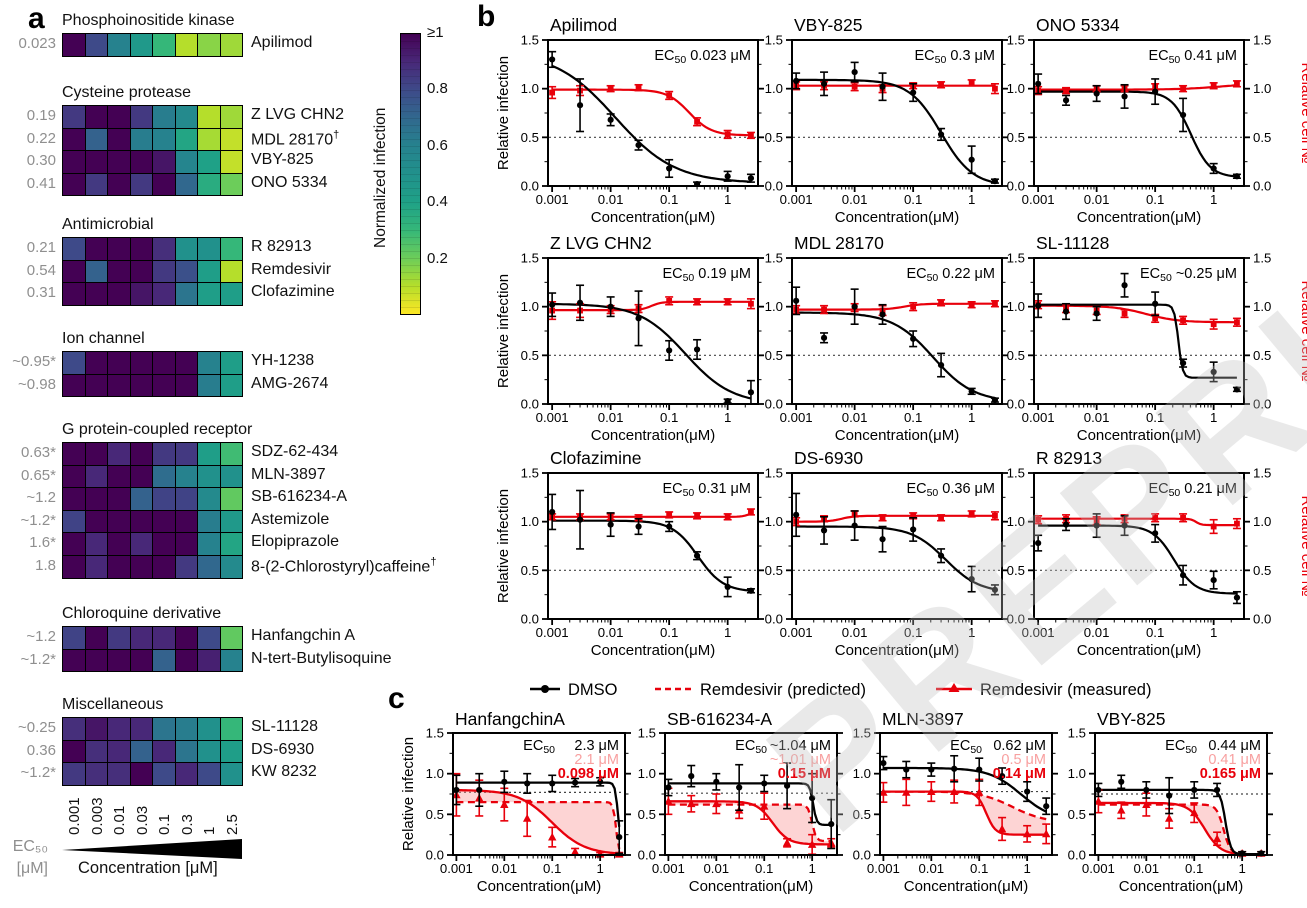 The width and height of the screenshot is (1307, 908). Describe the element at coordinates (1023, 760) in the screenshot. I see `ec50-annotation: 0.5 μM` at that location.